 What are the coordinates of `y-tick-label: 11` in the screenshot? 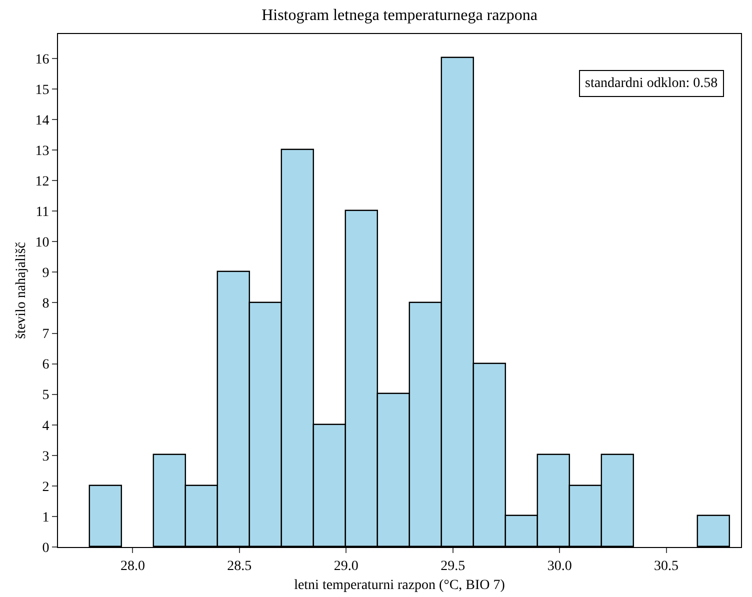 It's located at (43, 212).